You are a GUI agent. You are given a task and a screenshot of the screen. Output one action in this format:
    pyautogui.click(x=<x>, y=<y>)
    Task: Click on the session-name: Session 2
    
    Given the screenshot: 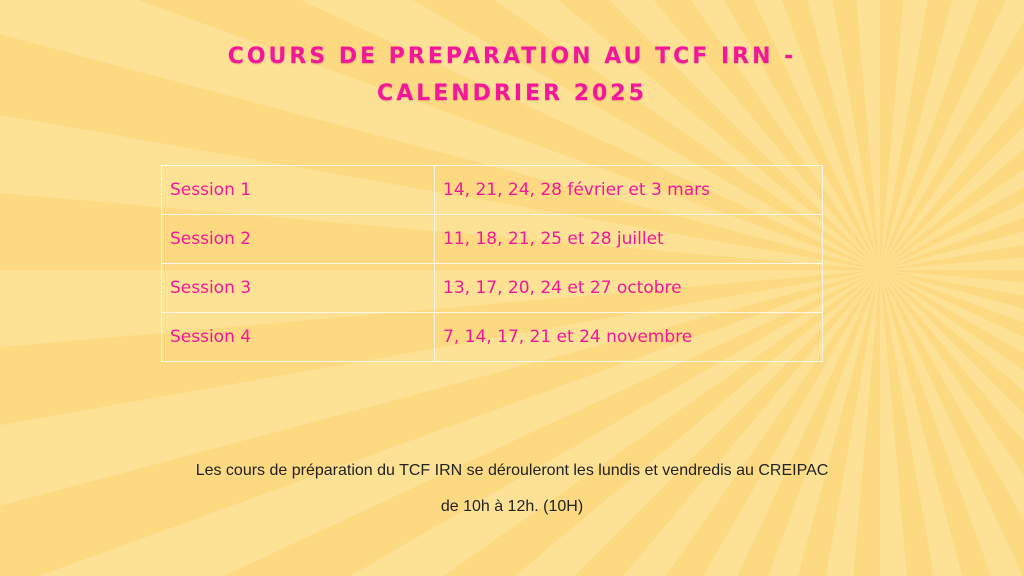 What is the action you would take?
    pyautogui.click(x=298, y=239)
    